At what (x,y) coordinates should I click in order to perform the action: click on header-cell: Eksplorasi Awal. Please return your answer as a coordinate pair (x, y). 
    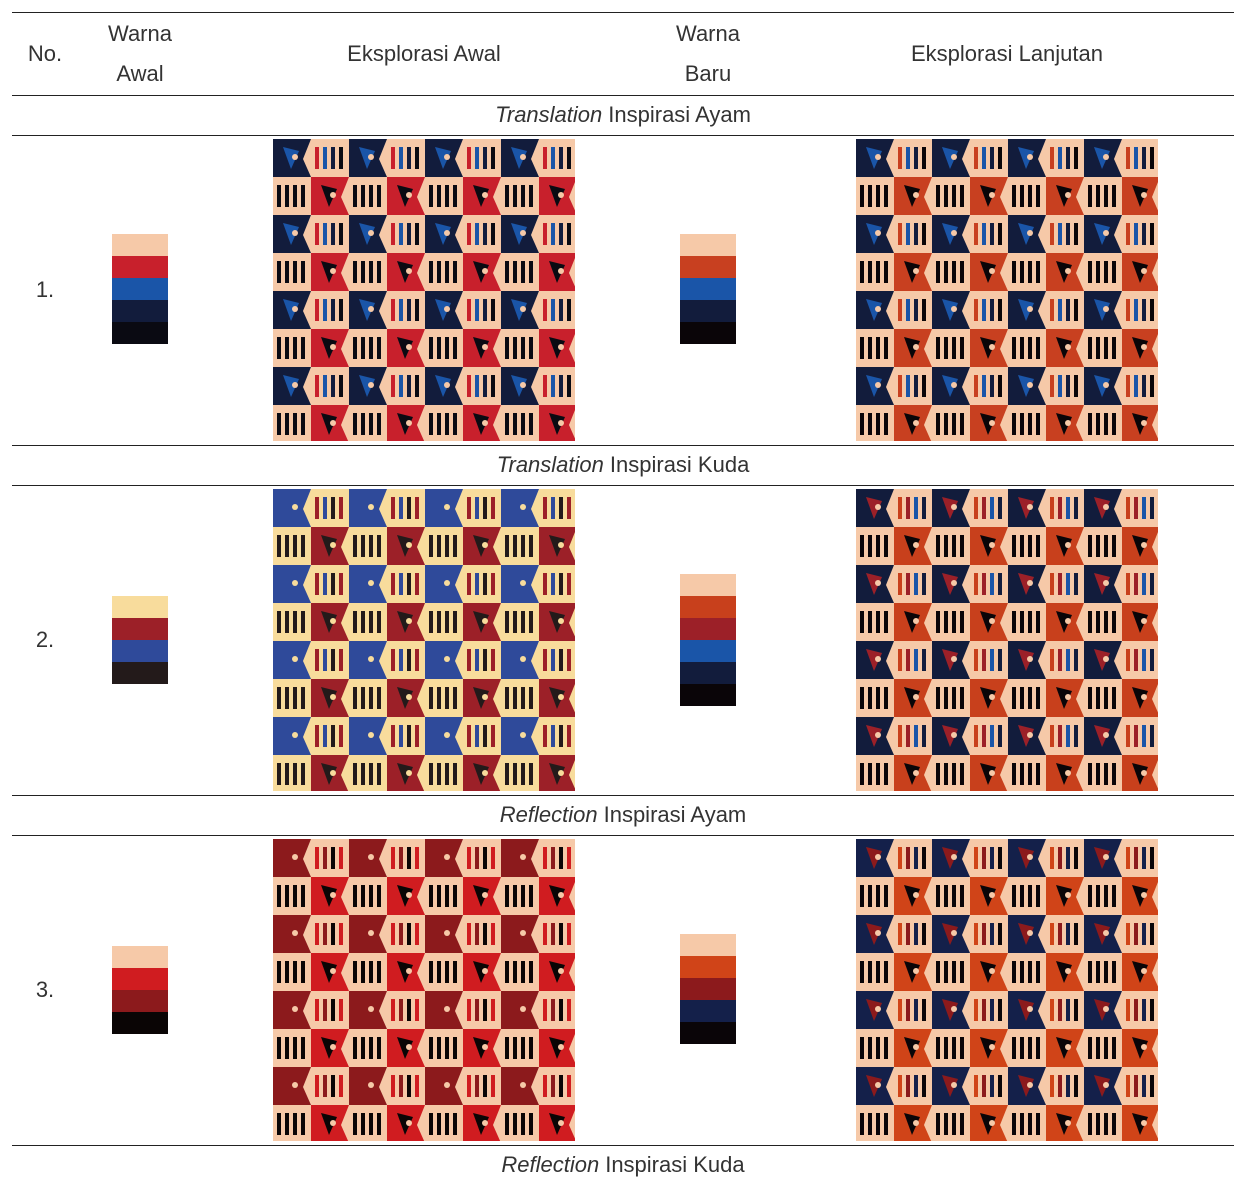
    Looking at the image, I should click on (424, 53).